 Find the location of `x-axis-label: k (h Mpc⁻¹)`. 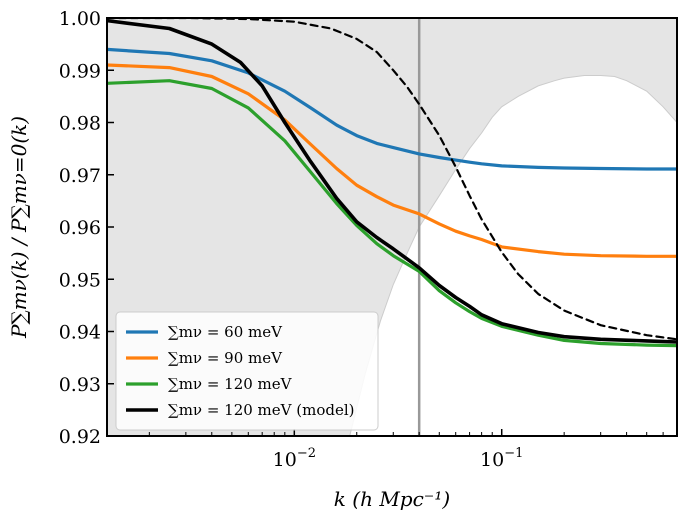

x-axis-label: k (h Mpc⁻¹) is located at coordinates (392, 499).